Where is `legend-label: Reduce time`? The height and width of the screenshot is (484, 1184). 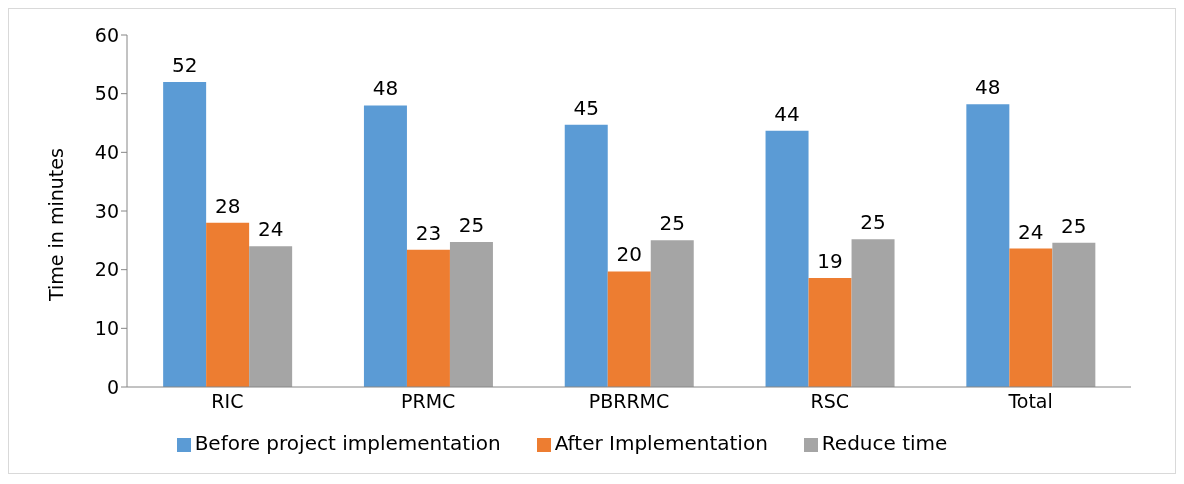
legend-label: Reduce time is located at coordinates (884, 443).